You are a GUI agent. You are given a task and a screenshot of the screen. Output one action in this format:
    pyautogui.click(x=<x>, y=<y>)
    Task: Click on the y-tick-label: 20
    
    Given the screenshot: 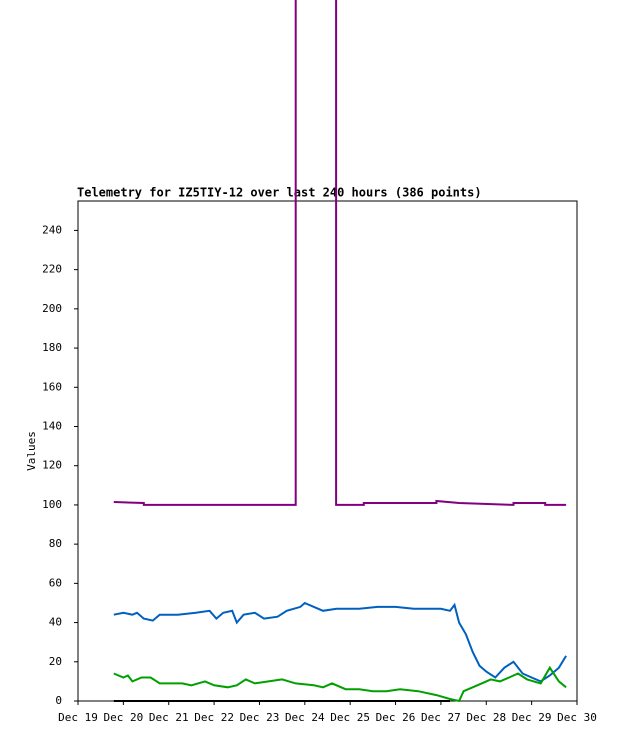 What is the action you would take?
    pyautogui.click(x=55, y=661)
    